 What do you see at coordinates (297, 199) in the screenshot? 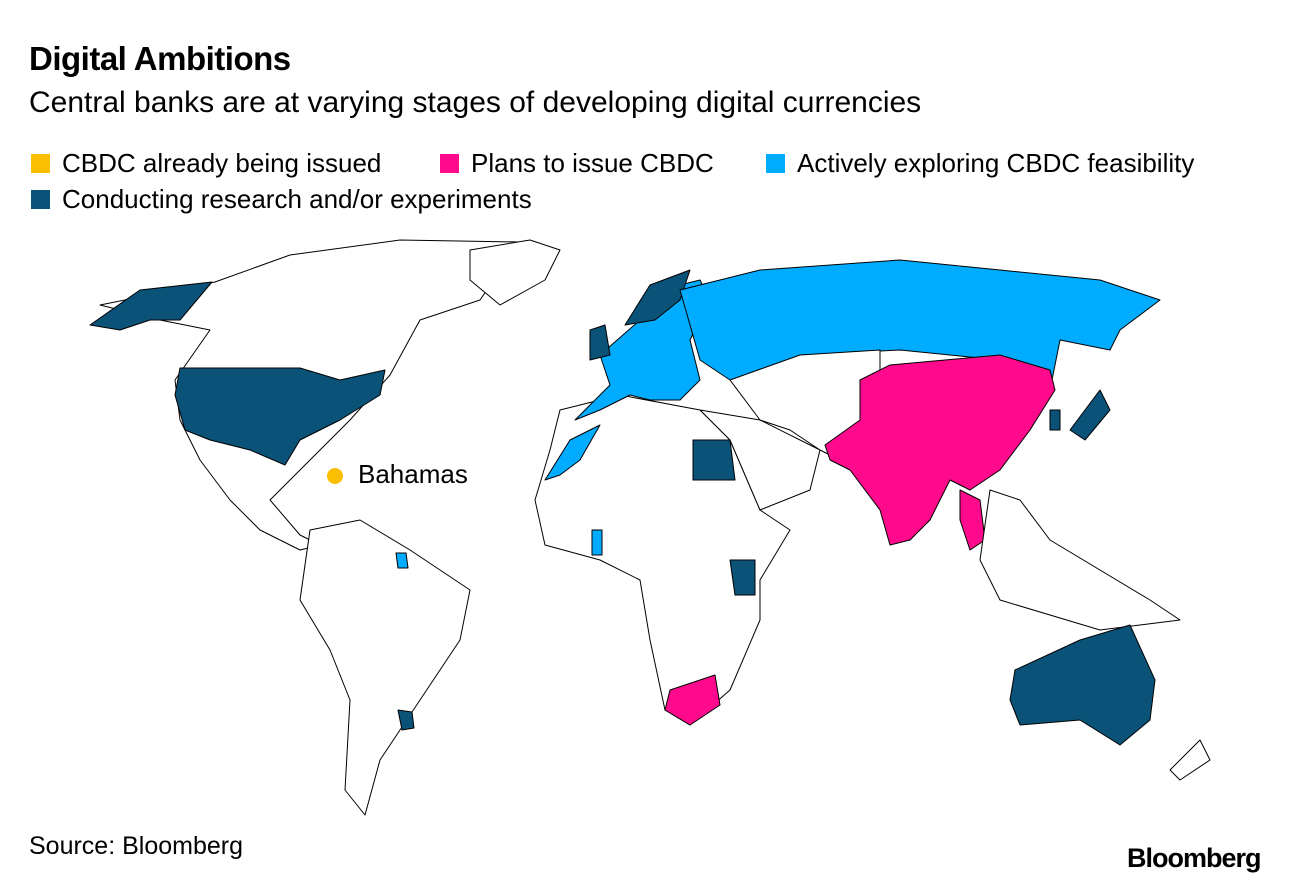
I see `legend-label: Conducting research and/or experiments` at bounding box center [297, 199].